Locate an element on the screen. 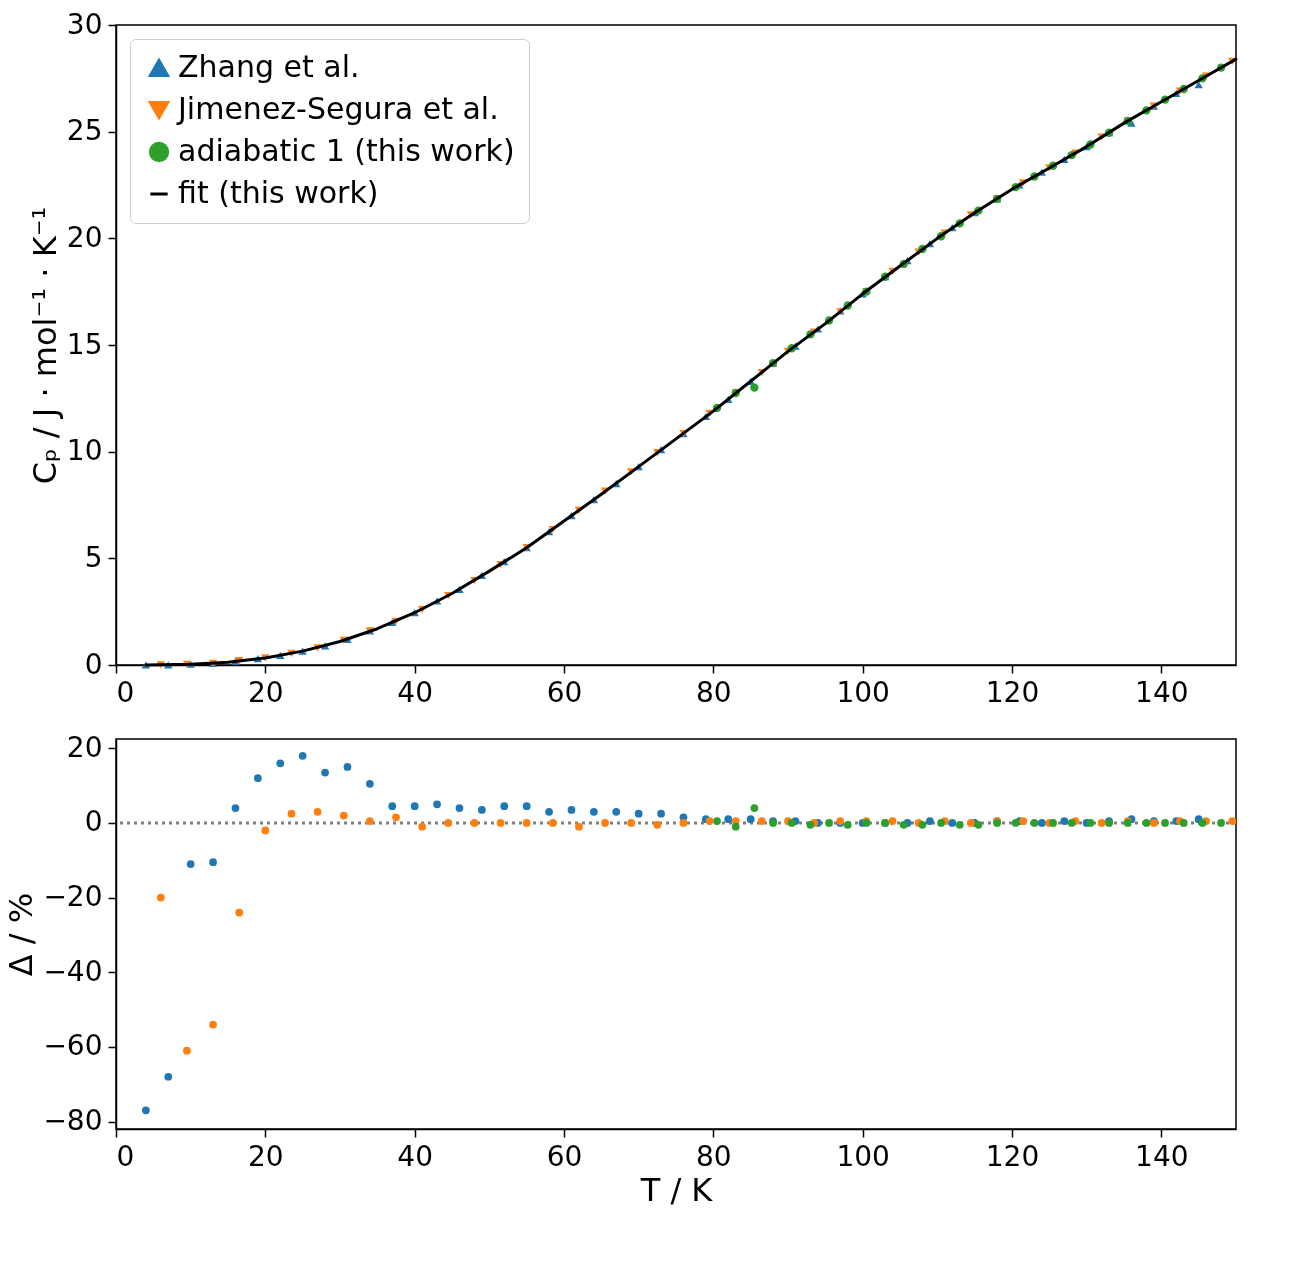 The image size is (1293, 1287). y-axis-title: Cₚ / J · mol⁻¹ · K⁻¹ is located at coordinates (44, 345).